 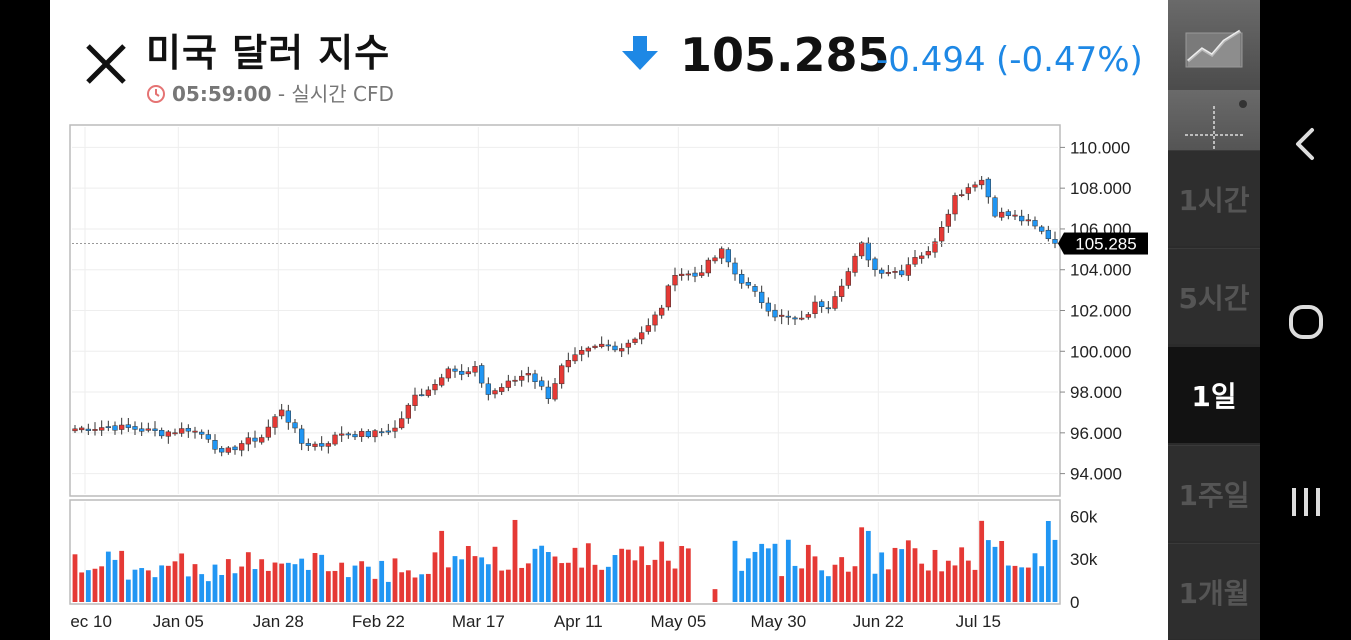 What do you see at coordinates (1306, 322) in the screenshot?
I see `home-icon` at bounding box center [1306, 322].